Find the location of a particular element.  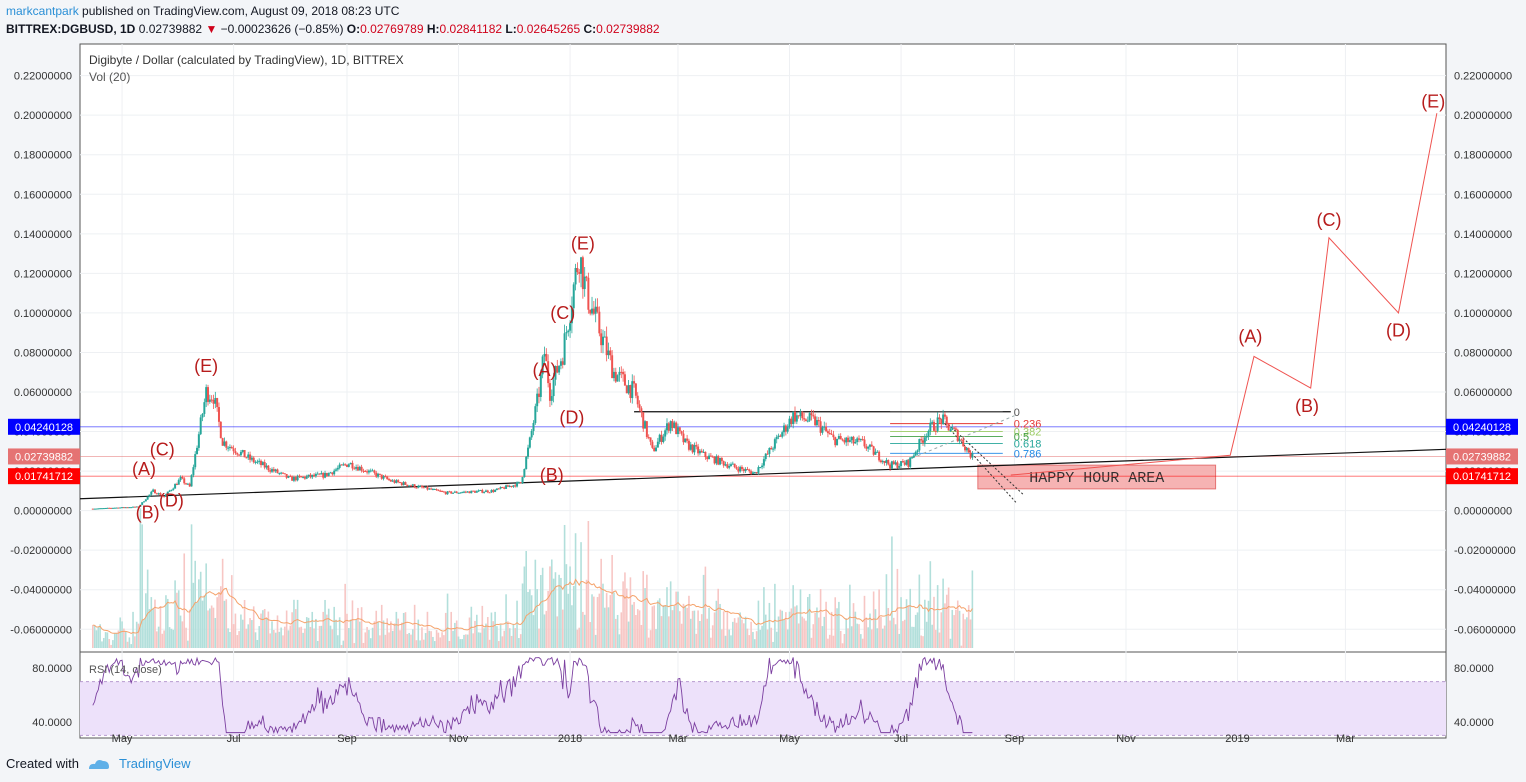

y-tick-right: 0.12000000 is located at coordinates (1483, 274).